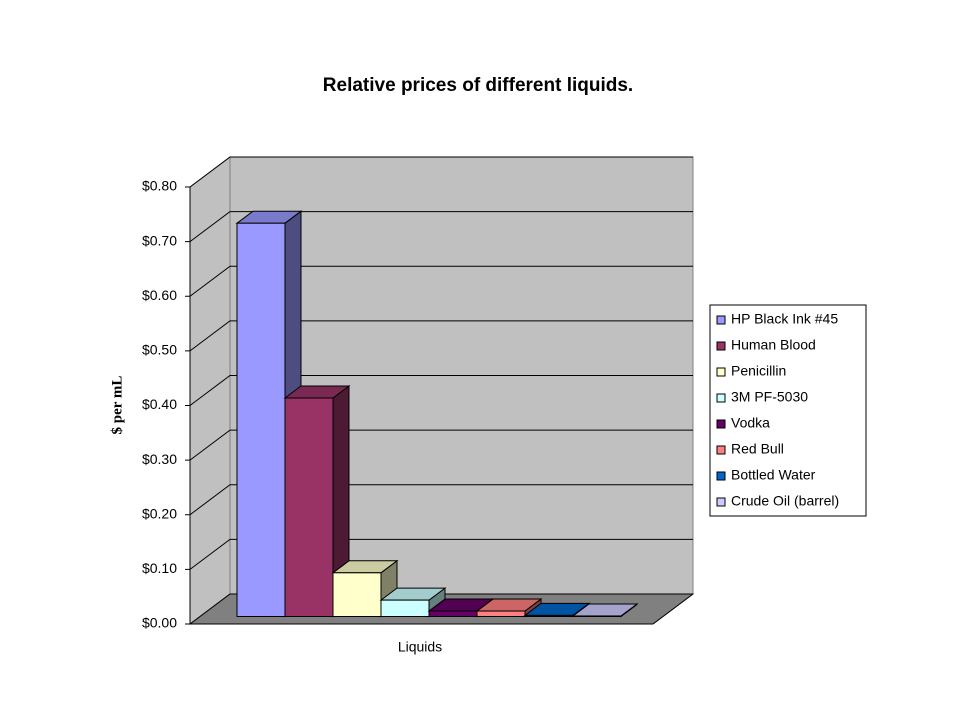  What do you see at coordinates (773, 345) in the screenshot?
I see `legend-label: Human Blood` at bounding box center [773, 345].